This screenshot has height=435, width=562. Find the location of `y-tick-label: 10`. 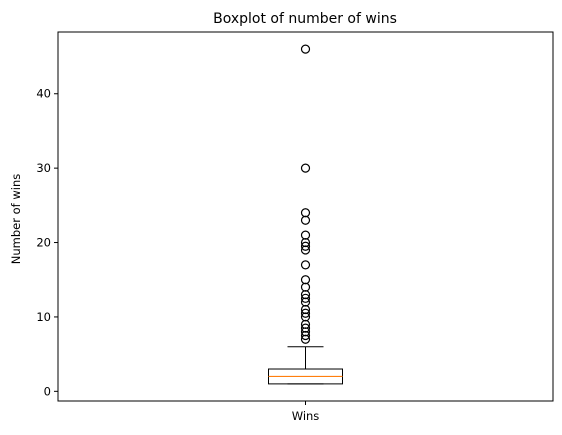

y-tick-label: 10 is located at coordinates (43, 317).